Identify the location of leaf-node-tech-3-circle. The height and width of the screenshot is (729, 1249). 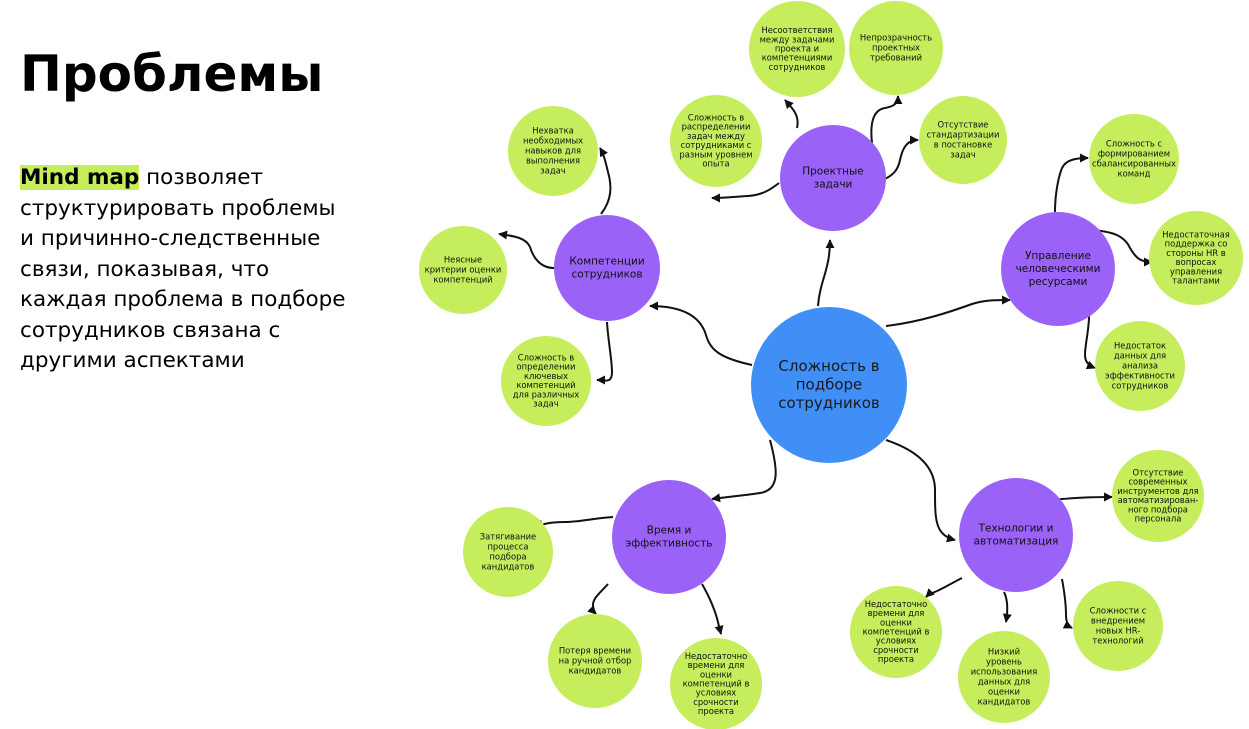
(1118, 626).